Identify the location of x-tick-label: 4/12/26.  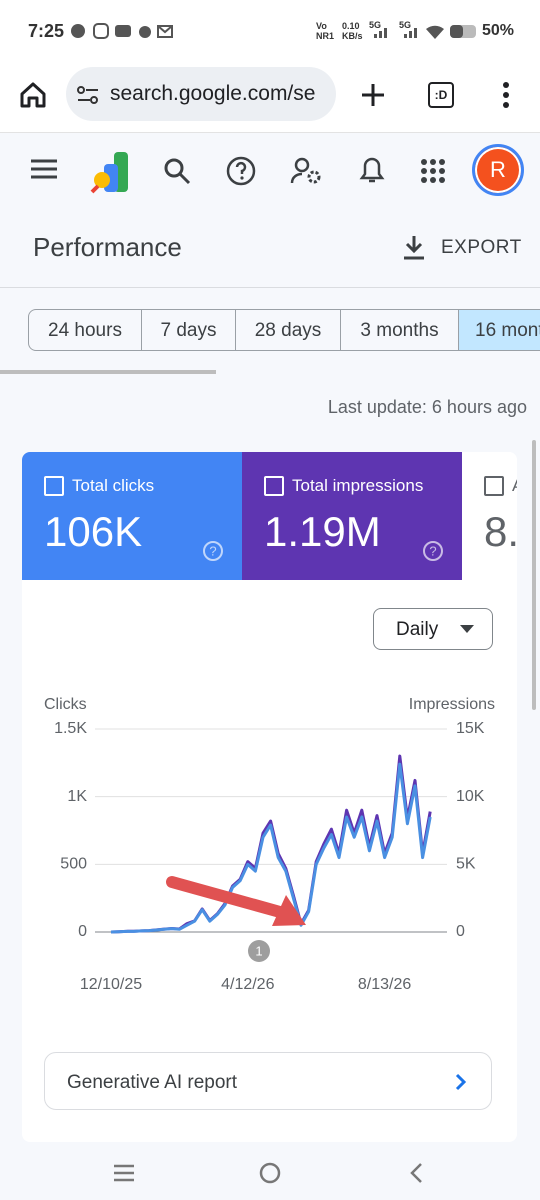
(247, 984).